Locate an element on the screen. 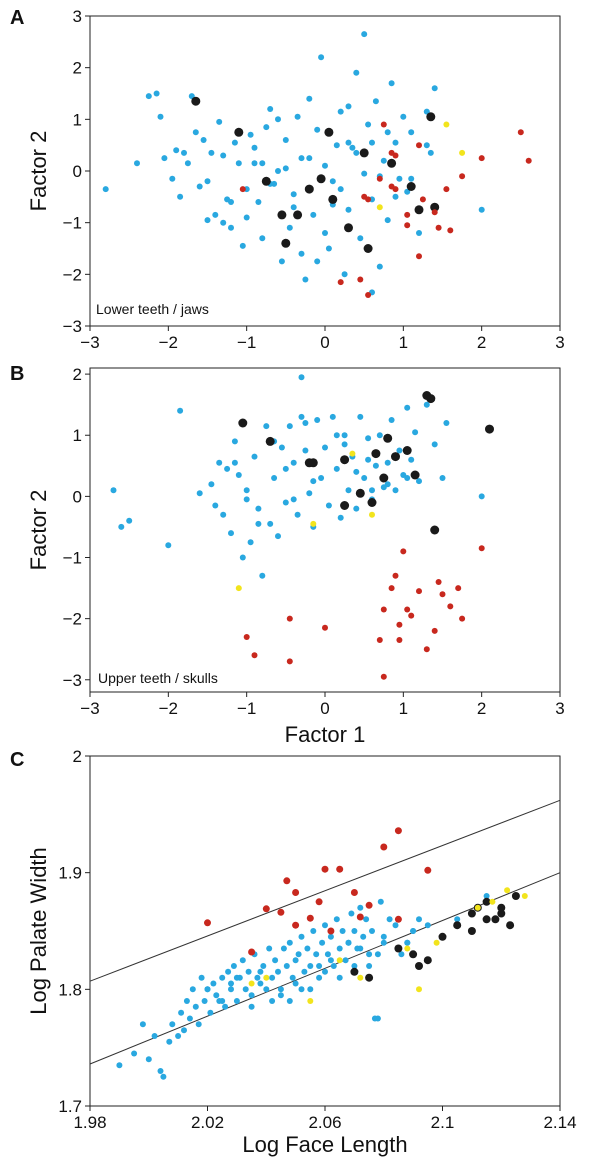 The image size is (595, 1162). y-tick-label: 1.8 is located at coordinates (70, 989).